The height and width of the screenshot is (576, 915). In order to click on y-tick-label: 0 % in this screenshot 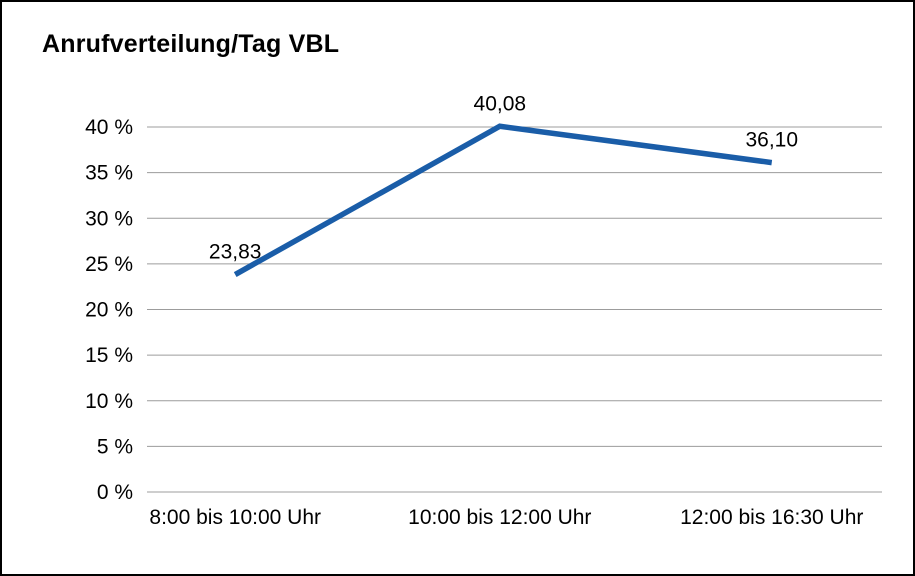, I will do `click(115, 492)`.